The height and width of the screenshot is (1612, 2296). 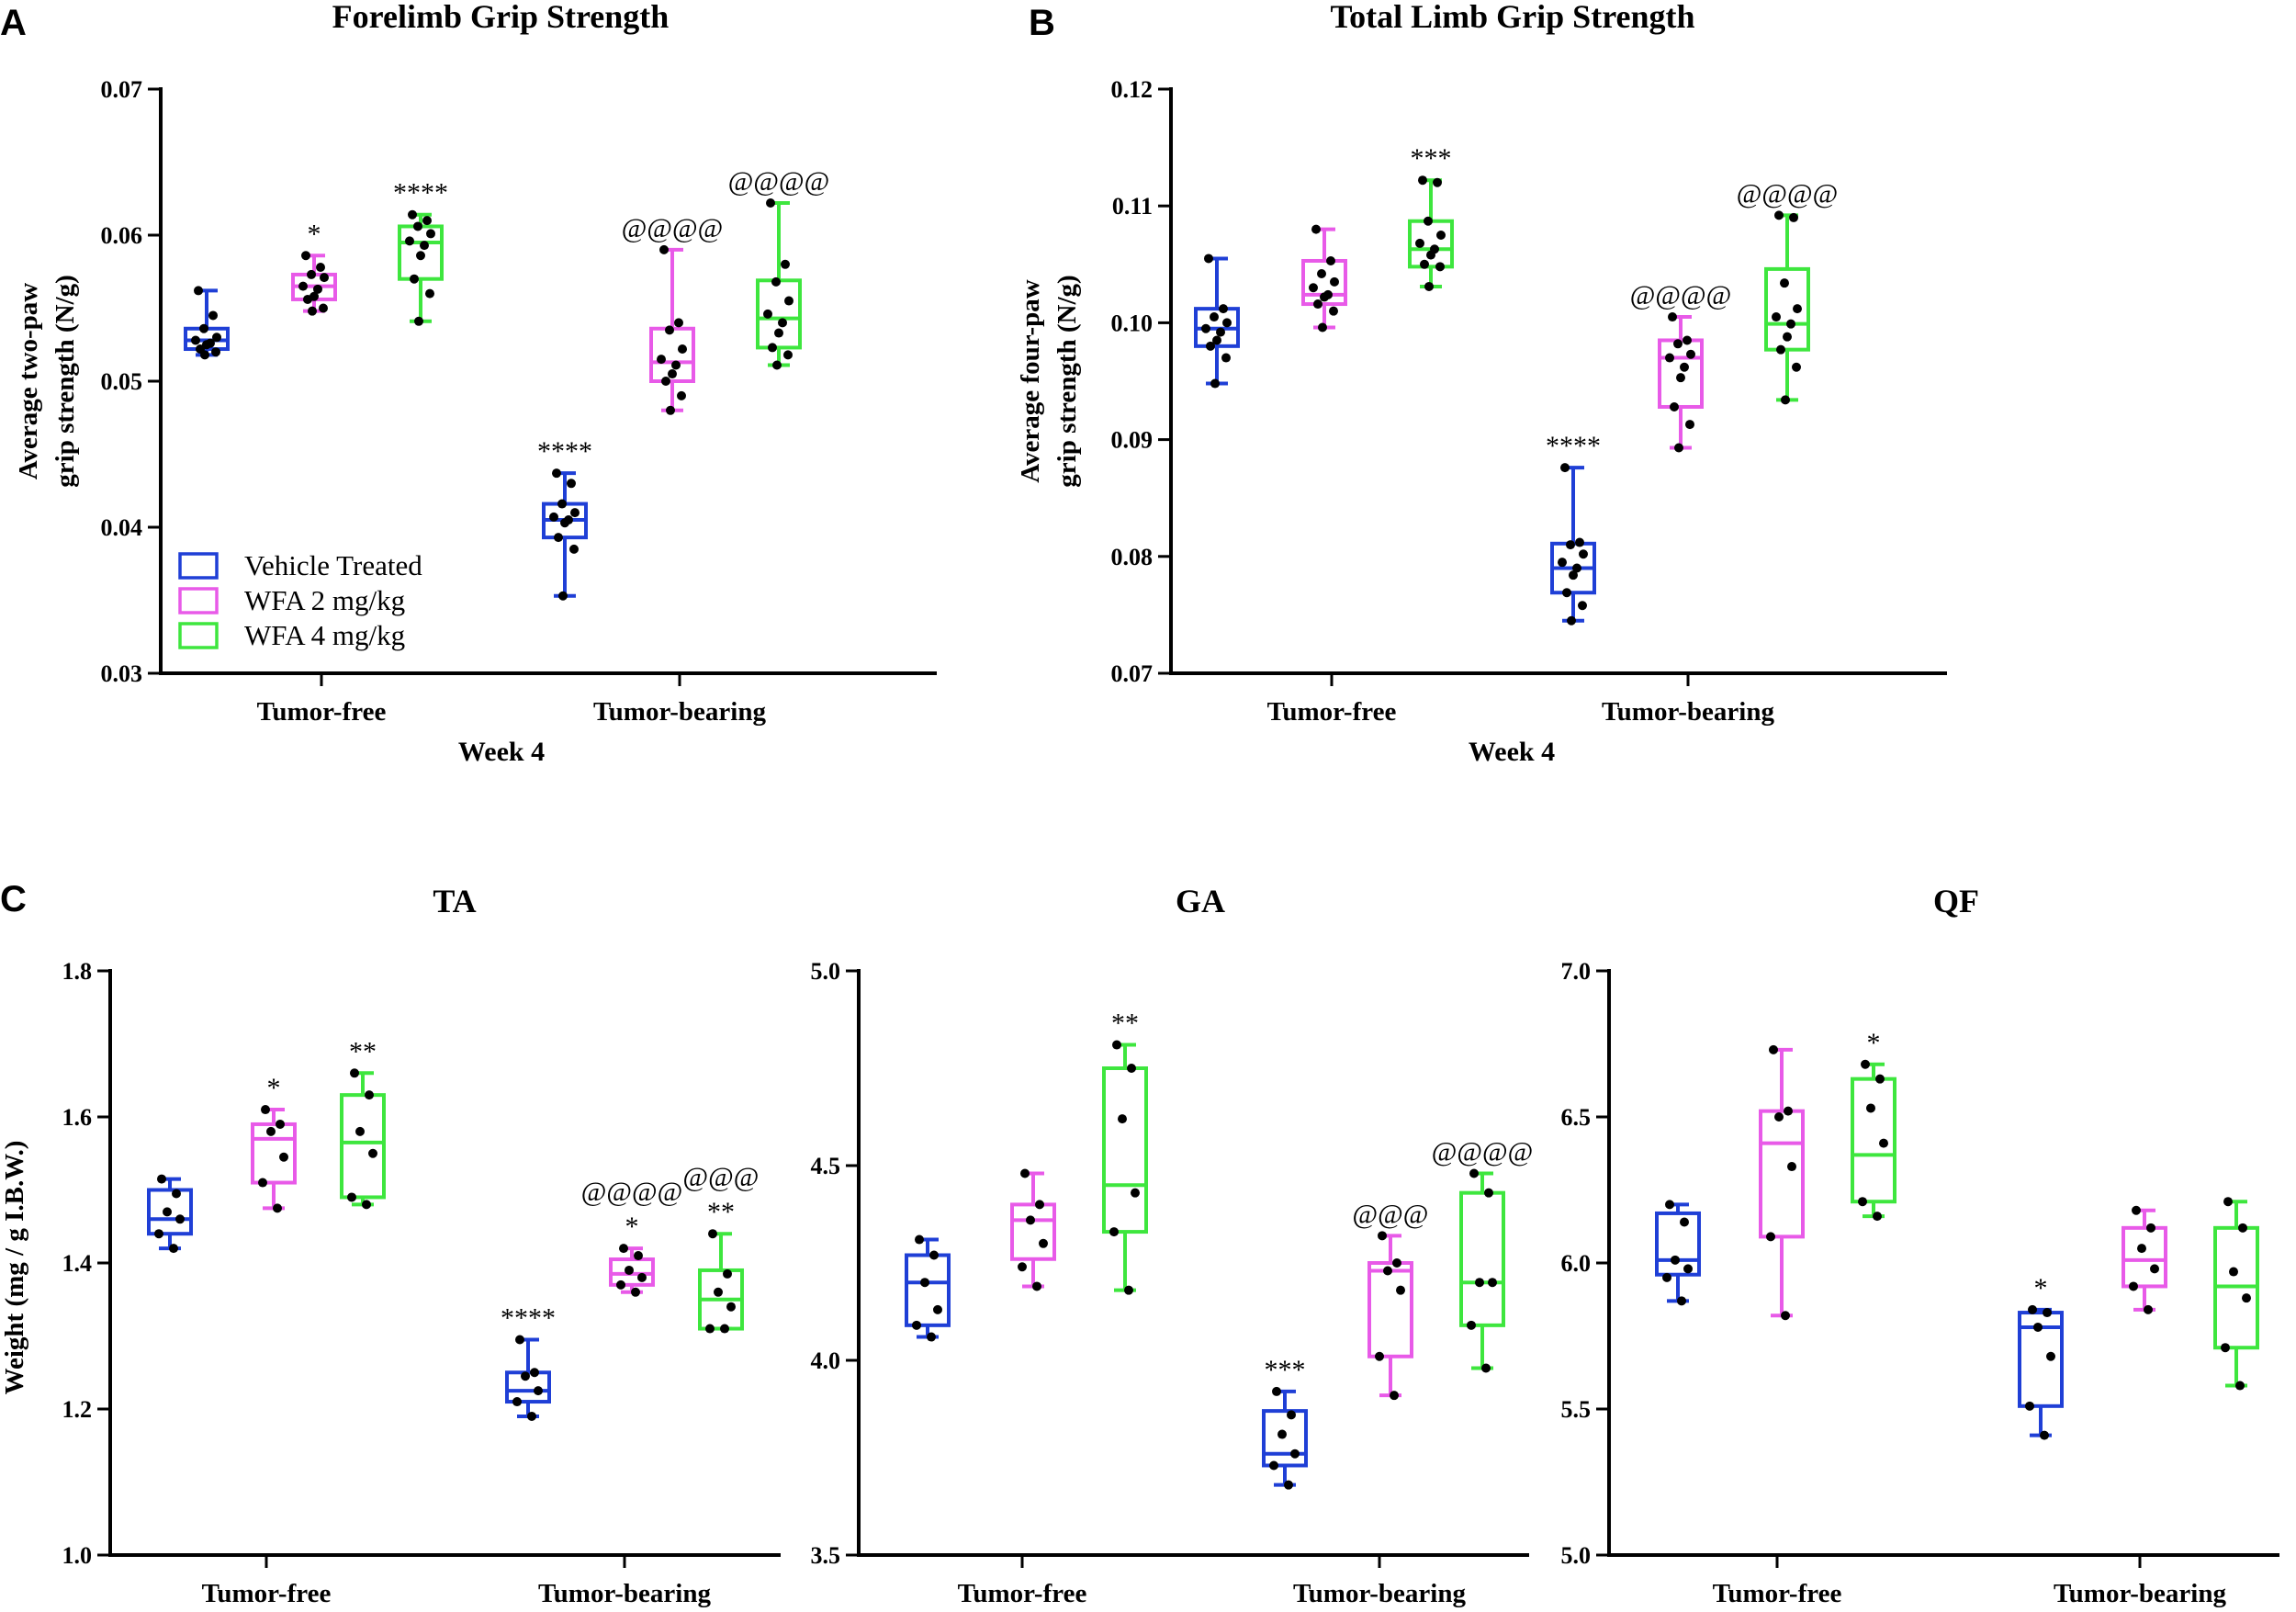 I want to click on significance-label: @@@, so click(x=1391, y=1214).